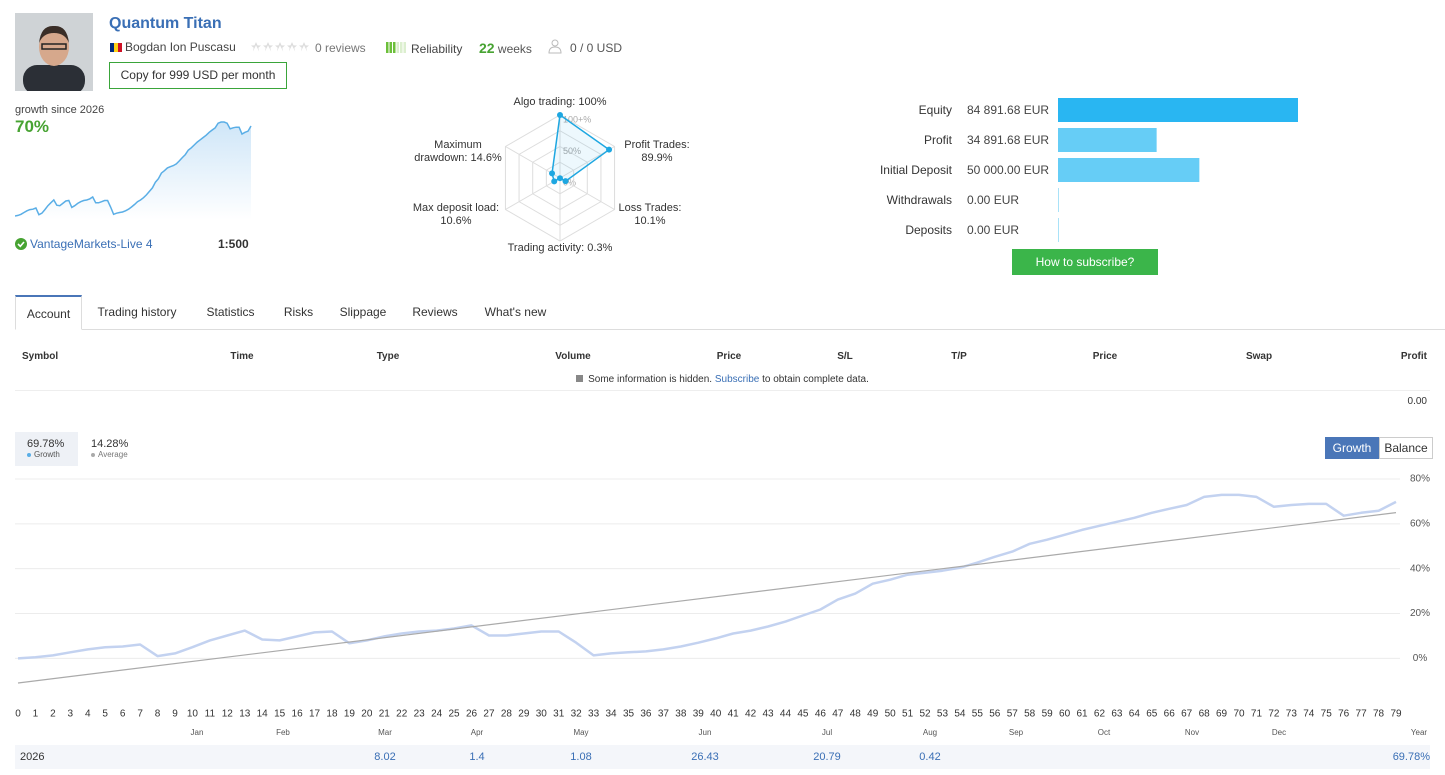 The width and height of the screenshot is (1445, 775). I want to click on x-tick-label: 73, so click(1292, 714).